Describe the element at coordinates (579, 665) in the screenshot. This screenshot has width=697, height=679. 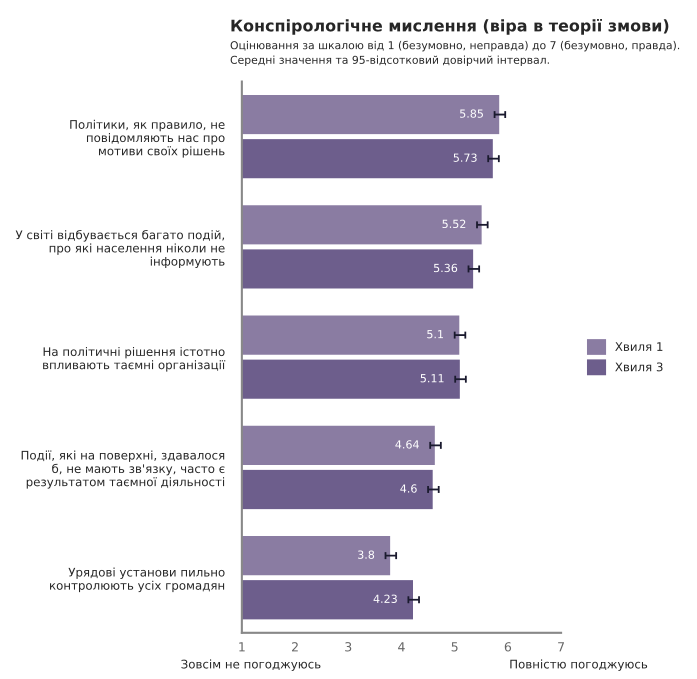
I see `text: Повністю погоджуюсь` at that location.